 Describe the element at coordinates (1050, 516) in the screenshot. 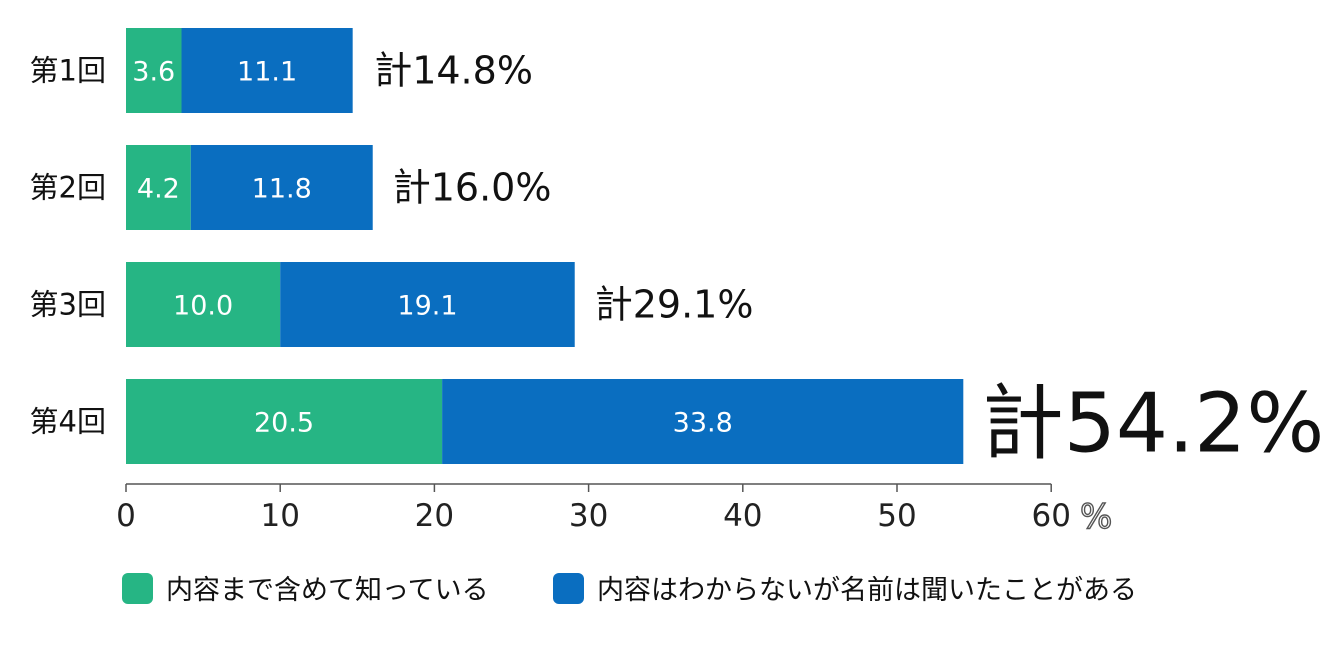

I see `x-tick-label: 60` at that location.